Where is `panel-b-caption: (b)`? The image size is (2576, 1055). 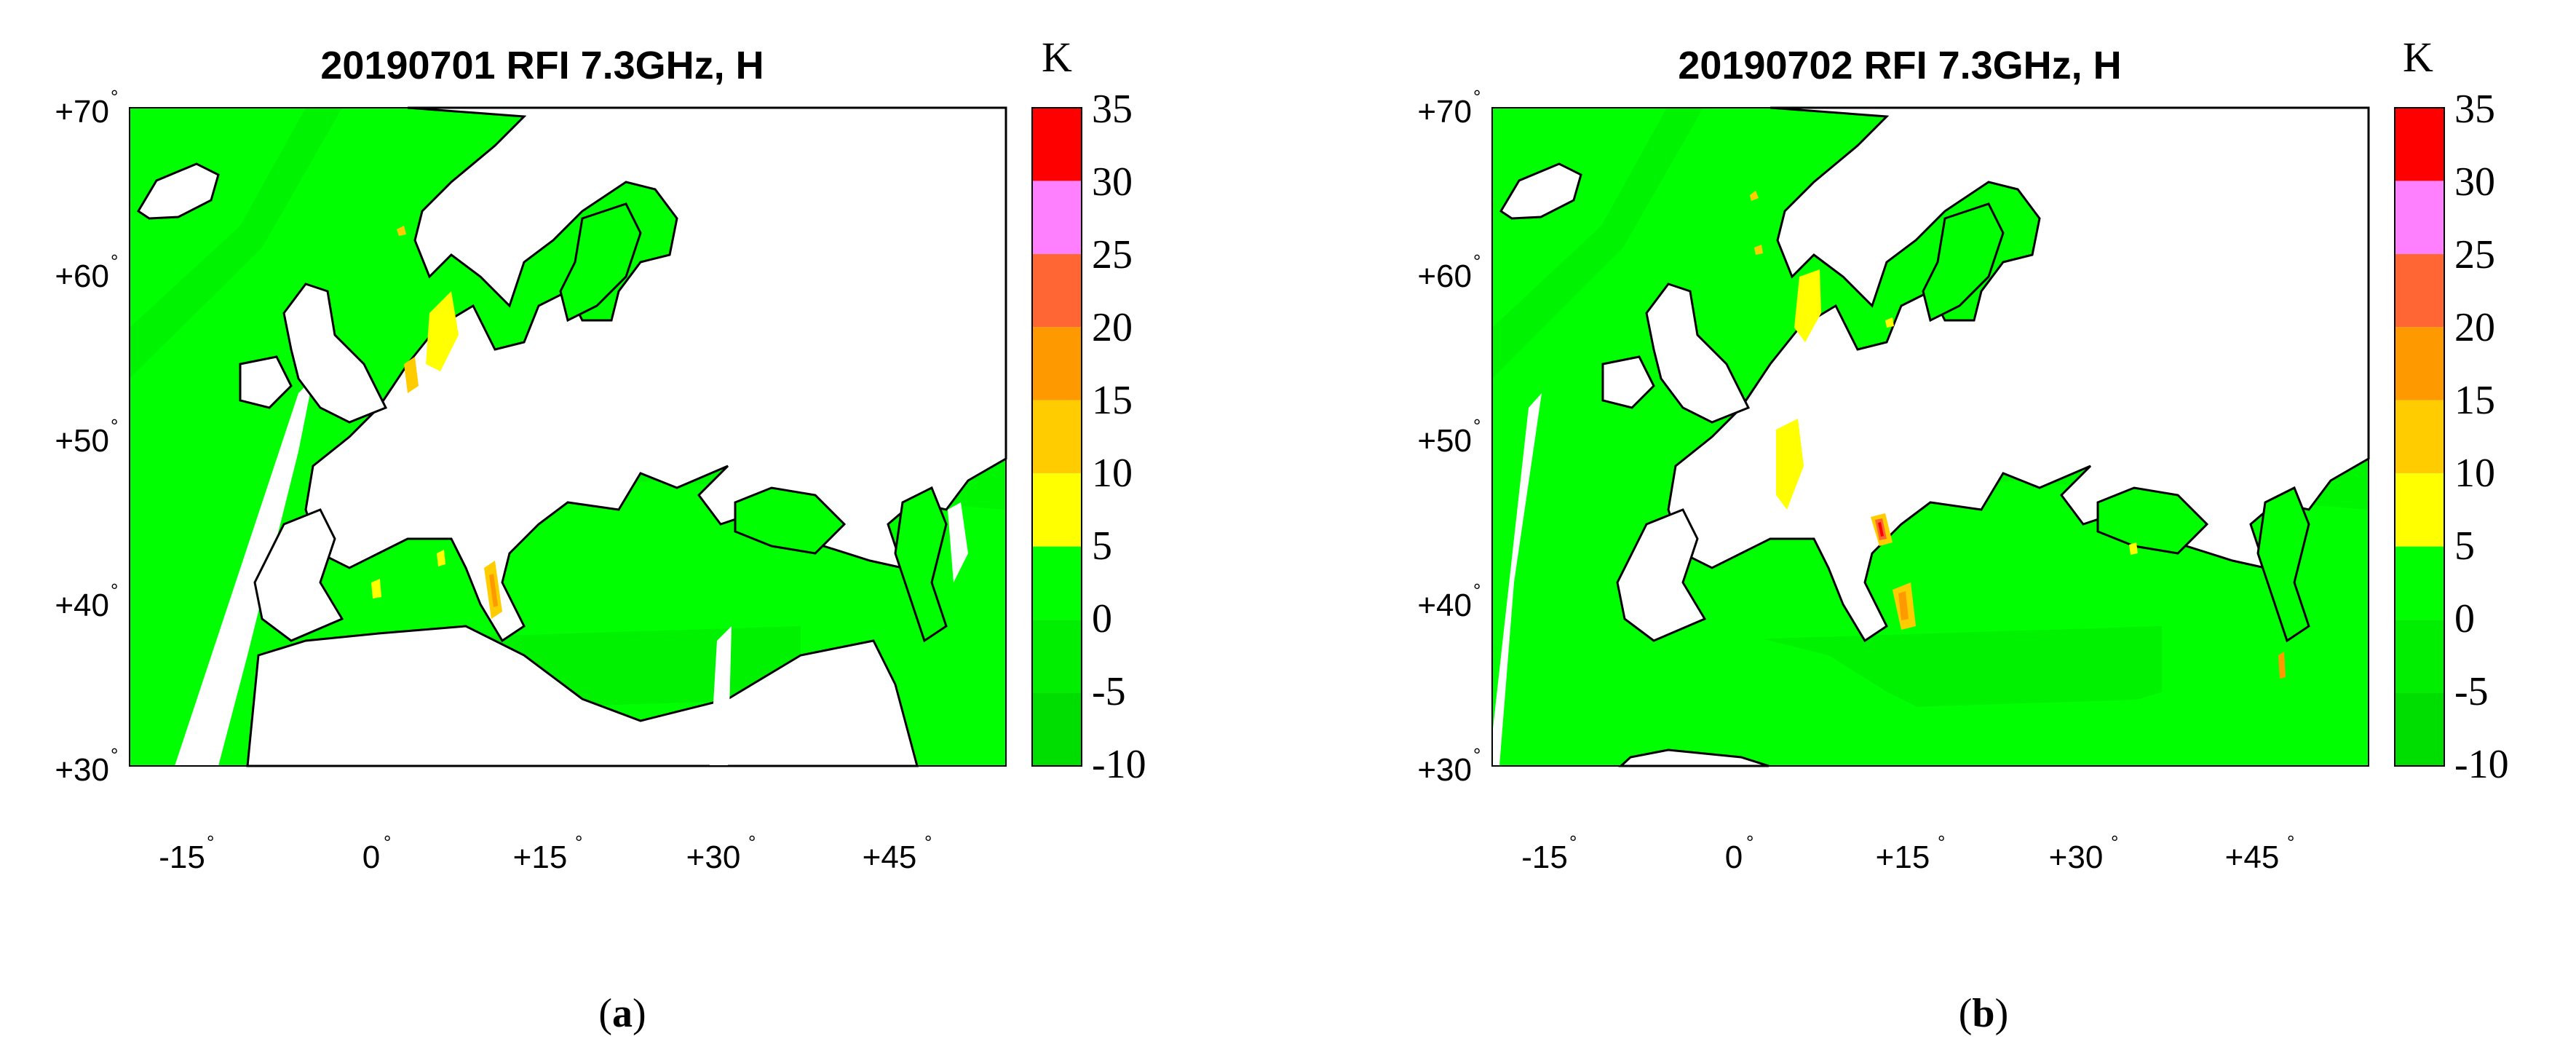
panel-b-caption: (b) is located at coordinates (1983, 1014).